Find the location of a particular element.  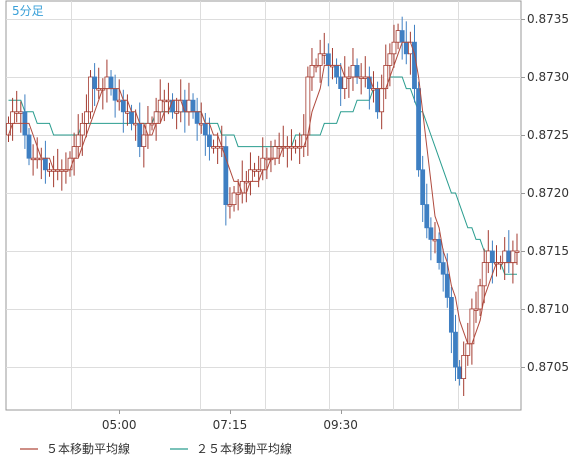

y-tick-label: 0.8730 is located at coordinates (548, 77).